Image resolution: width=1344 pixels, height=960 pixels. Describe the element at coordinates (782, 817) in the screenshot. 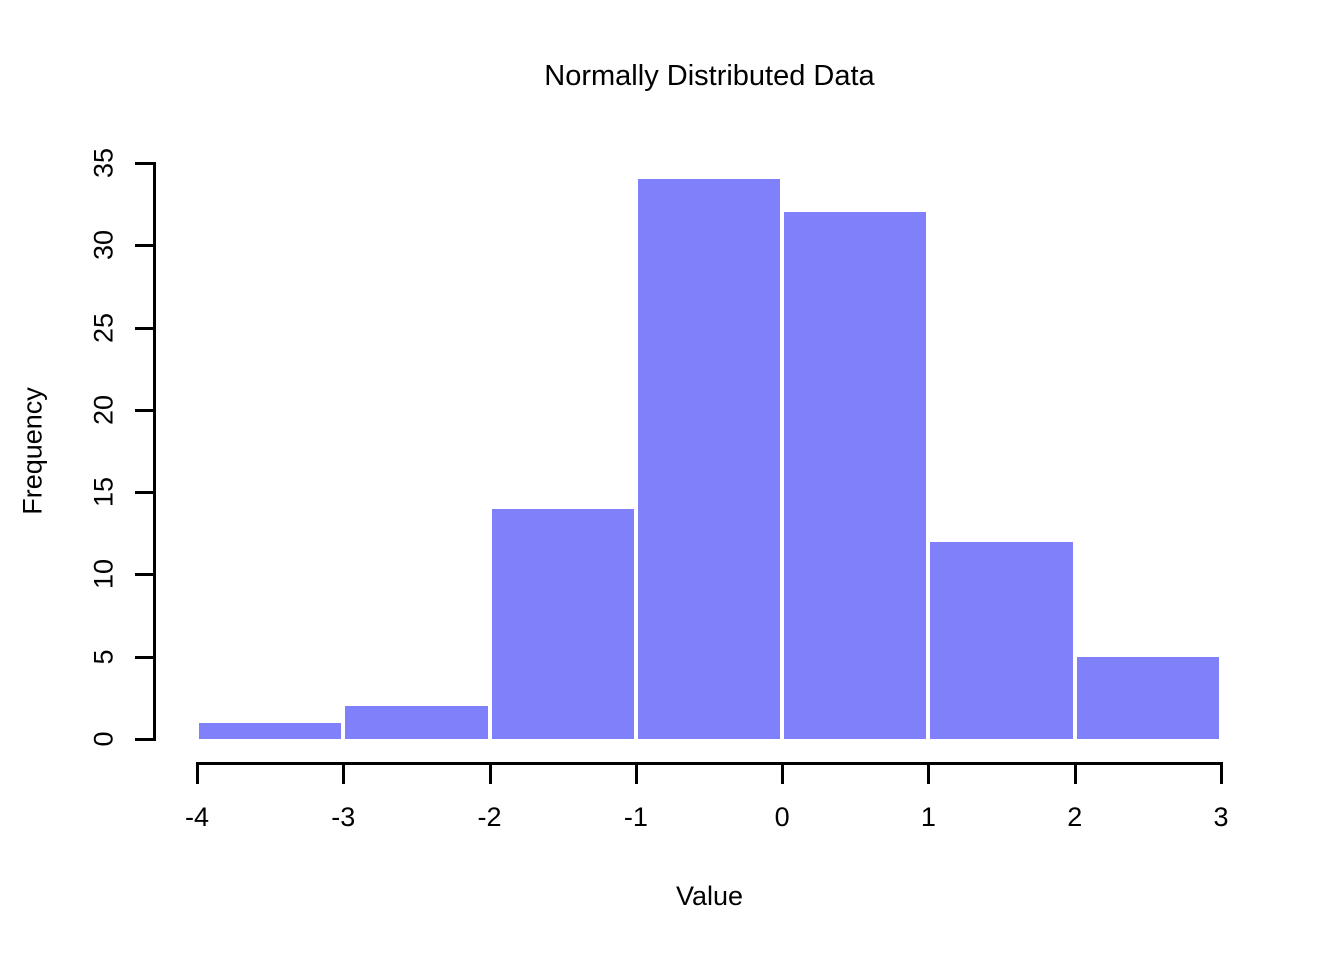

I see `x-tick-label: 0` at that location.